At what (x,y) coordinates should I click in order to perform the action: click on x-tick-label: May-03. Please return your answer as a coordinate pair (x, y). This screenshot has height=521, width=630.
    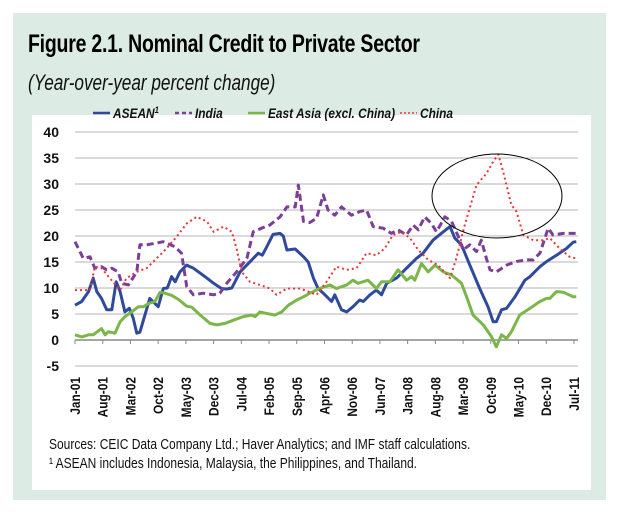
    Looking at the image, I should click on (186, 397).